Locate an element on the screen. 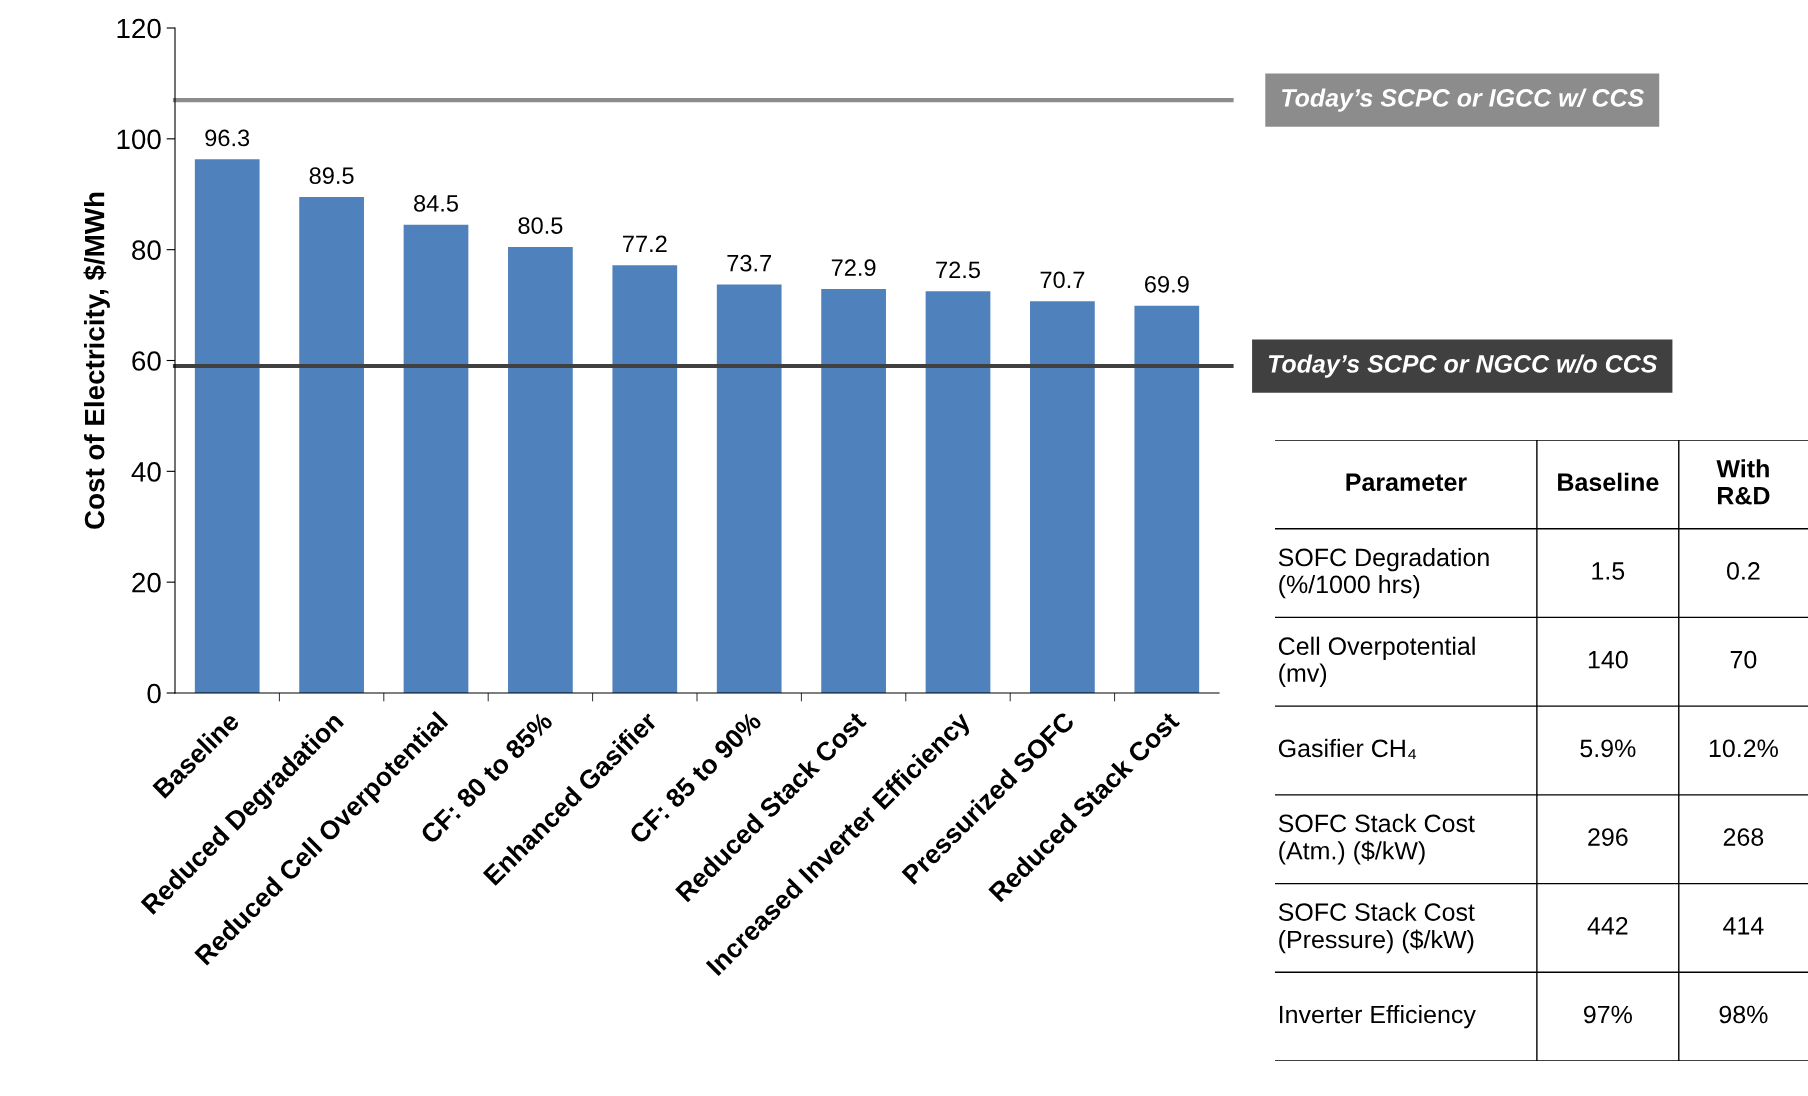 The width and height of the screenshot is (1808, 1096). ref-line-label: Today’s SCPC or IGCC w/ CCS is located at coordinates (1463, 100).